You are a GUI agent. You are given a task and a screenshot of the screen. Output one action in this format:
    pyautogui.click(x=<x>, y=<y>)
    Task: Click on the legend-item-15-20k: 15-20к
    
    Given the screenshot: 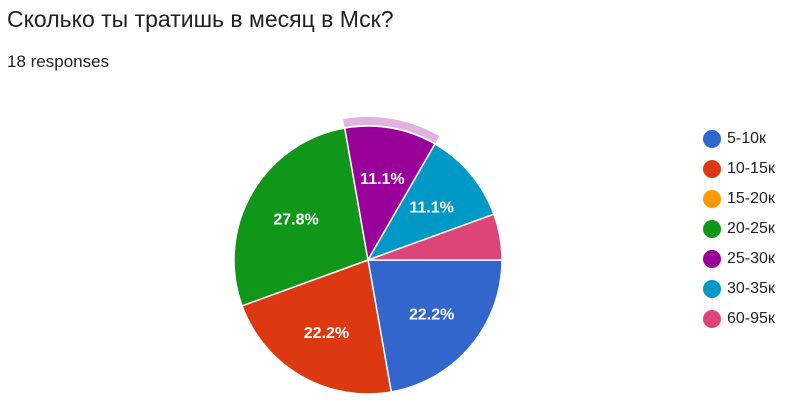 What is the action you would take?
    pyautogui.click(x=746, y=199)
    